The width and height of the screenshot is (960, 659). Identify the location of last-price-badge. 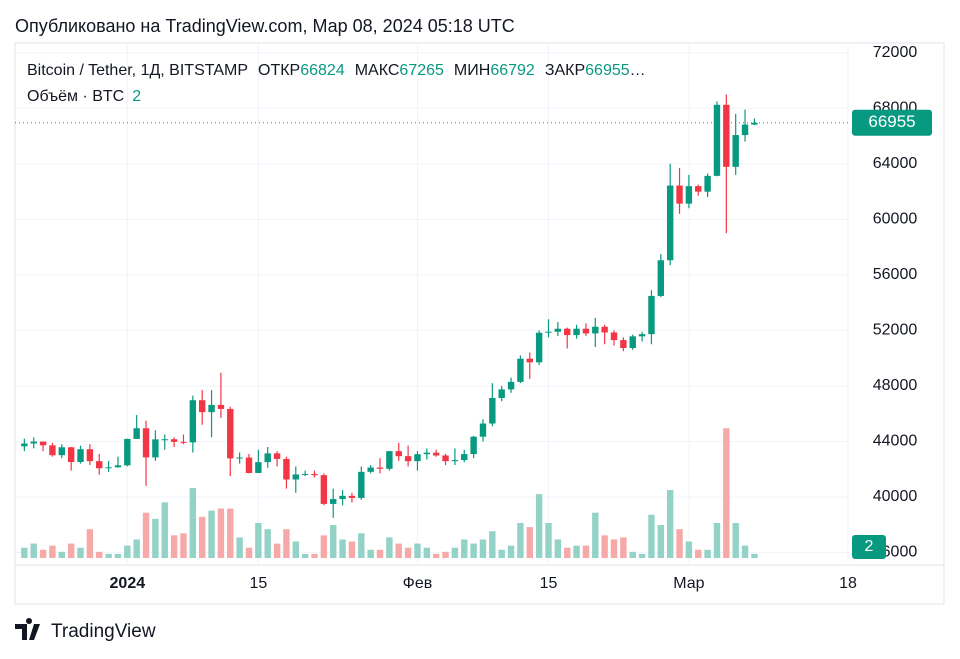
(892, 122).